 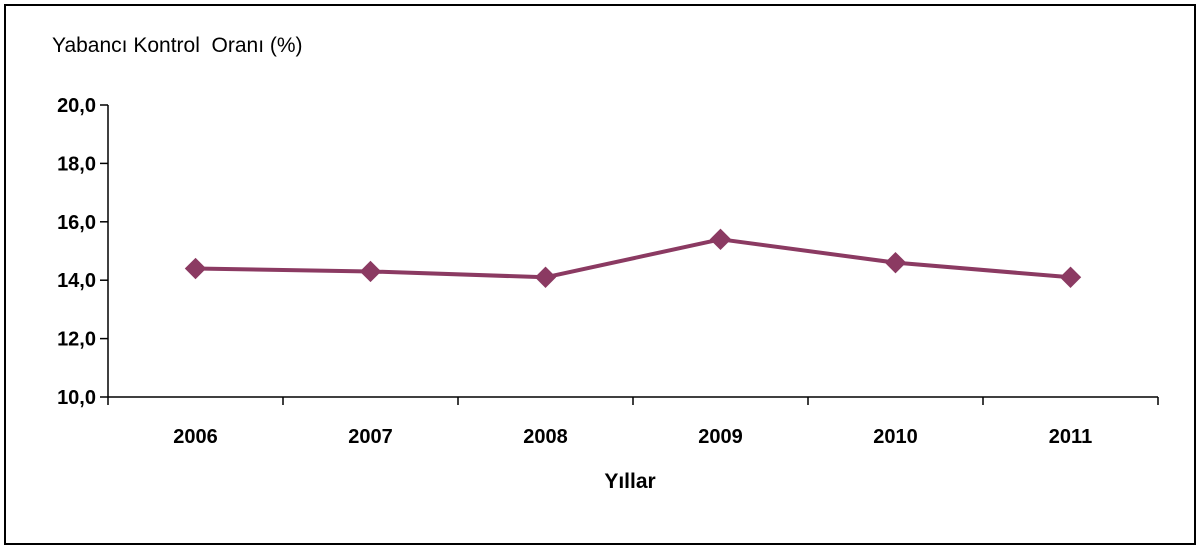 What do you see at coordinates (720, 437) in the screenshot?
I see `x-tick-label: 2009` at bounding box center [720, 437].